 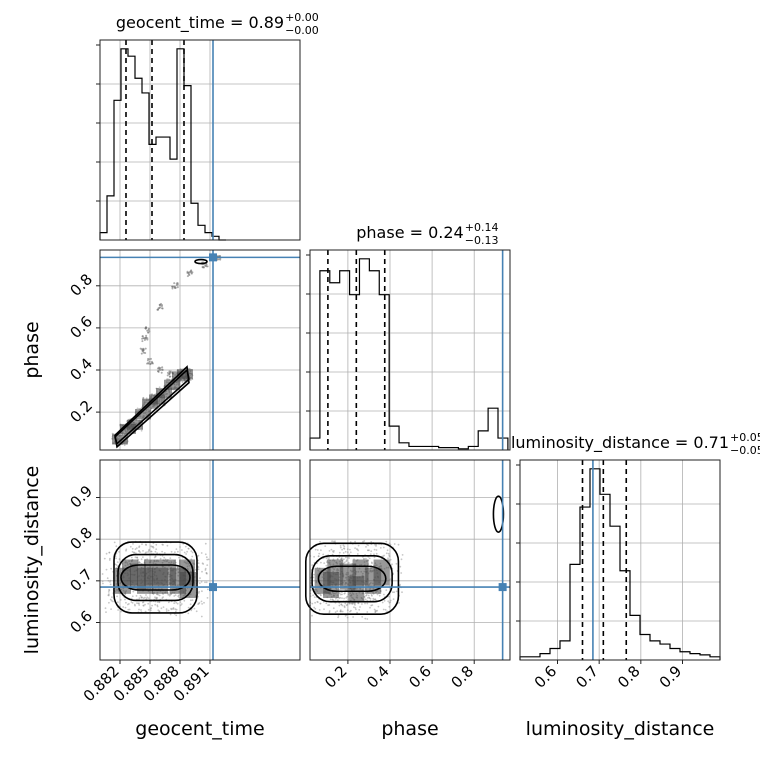 What do you see at coordinates (302, 17) in the screenshot?
I see `geocent-time-marginal-title-err-plus: +0.00` at bounding box center [302, 17].